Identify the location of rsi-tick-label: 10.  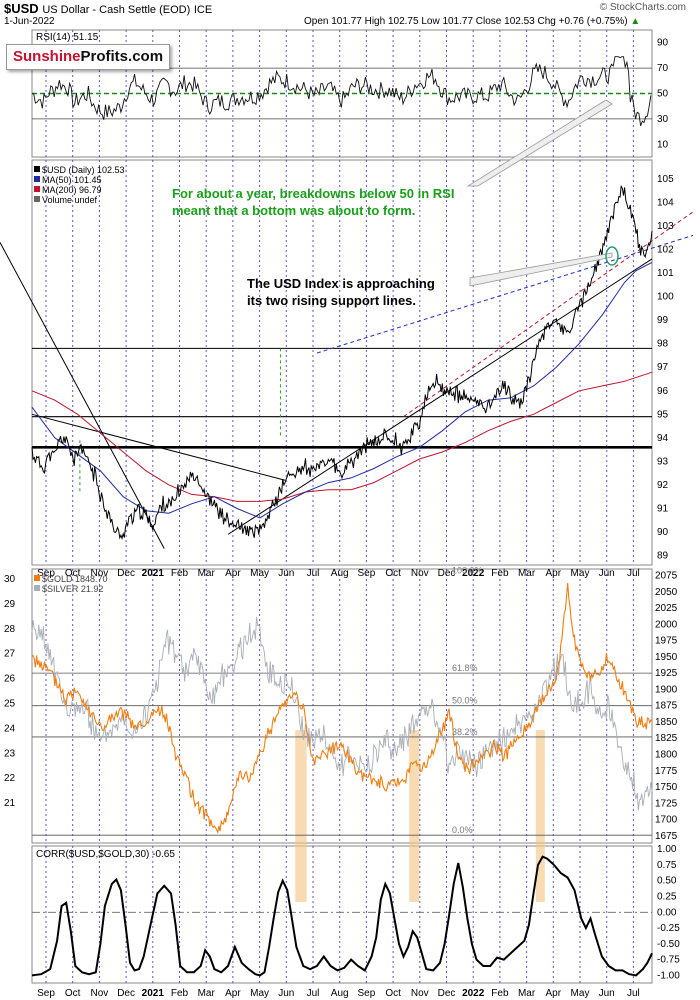
(663, 144).